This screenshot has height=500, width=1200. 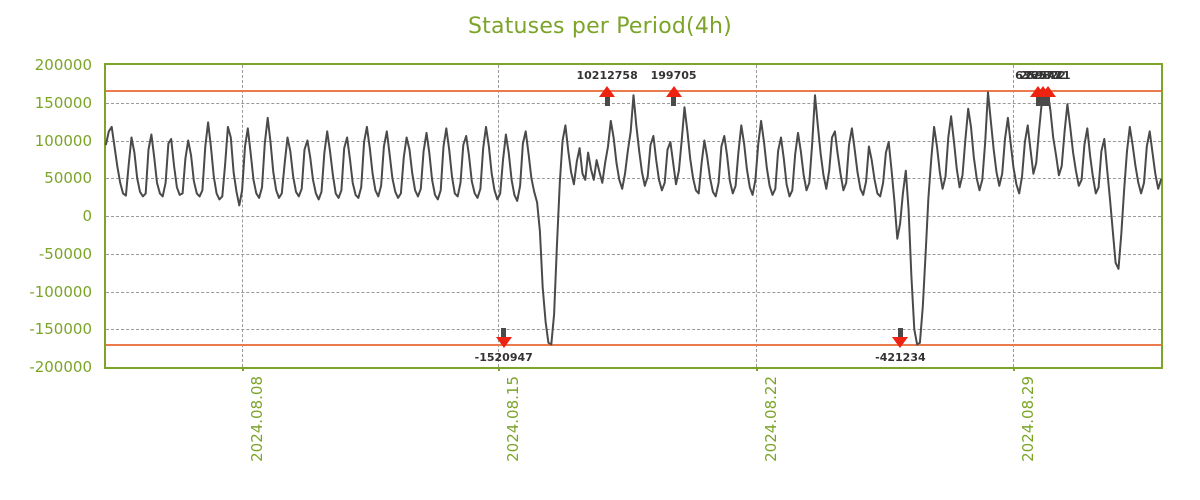 I want to click on annotation-value-label: 225471, so click(x=1047, y=75).